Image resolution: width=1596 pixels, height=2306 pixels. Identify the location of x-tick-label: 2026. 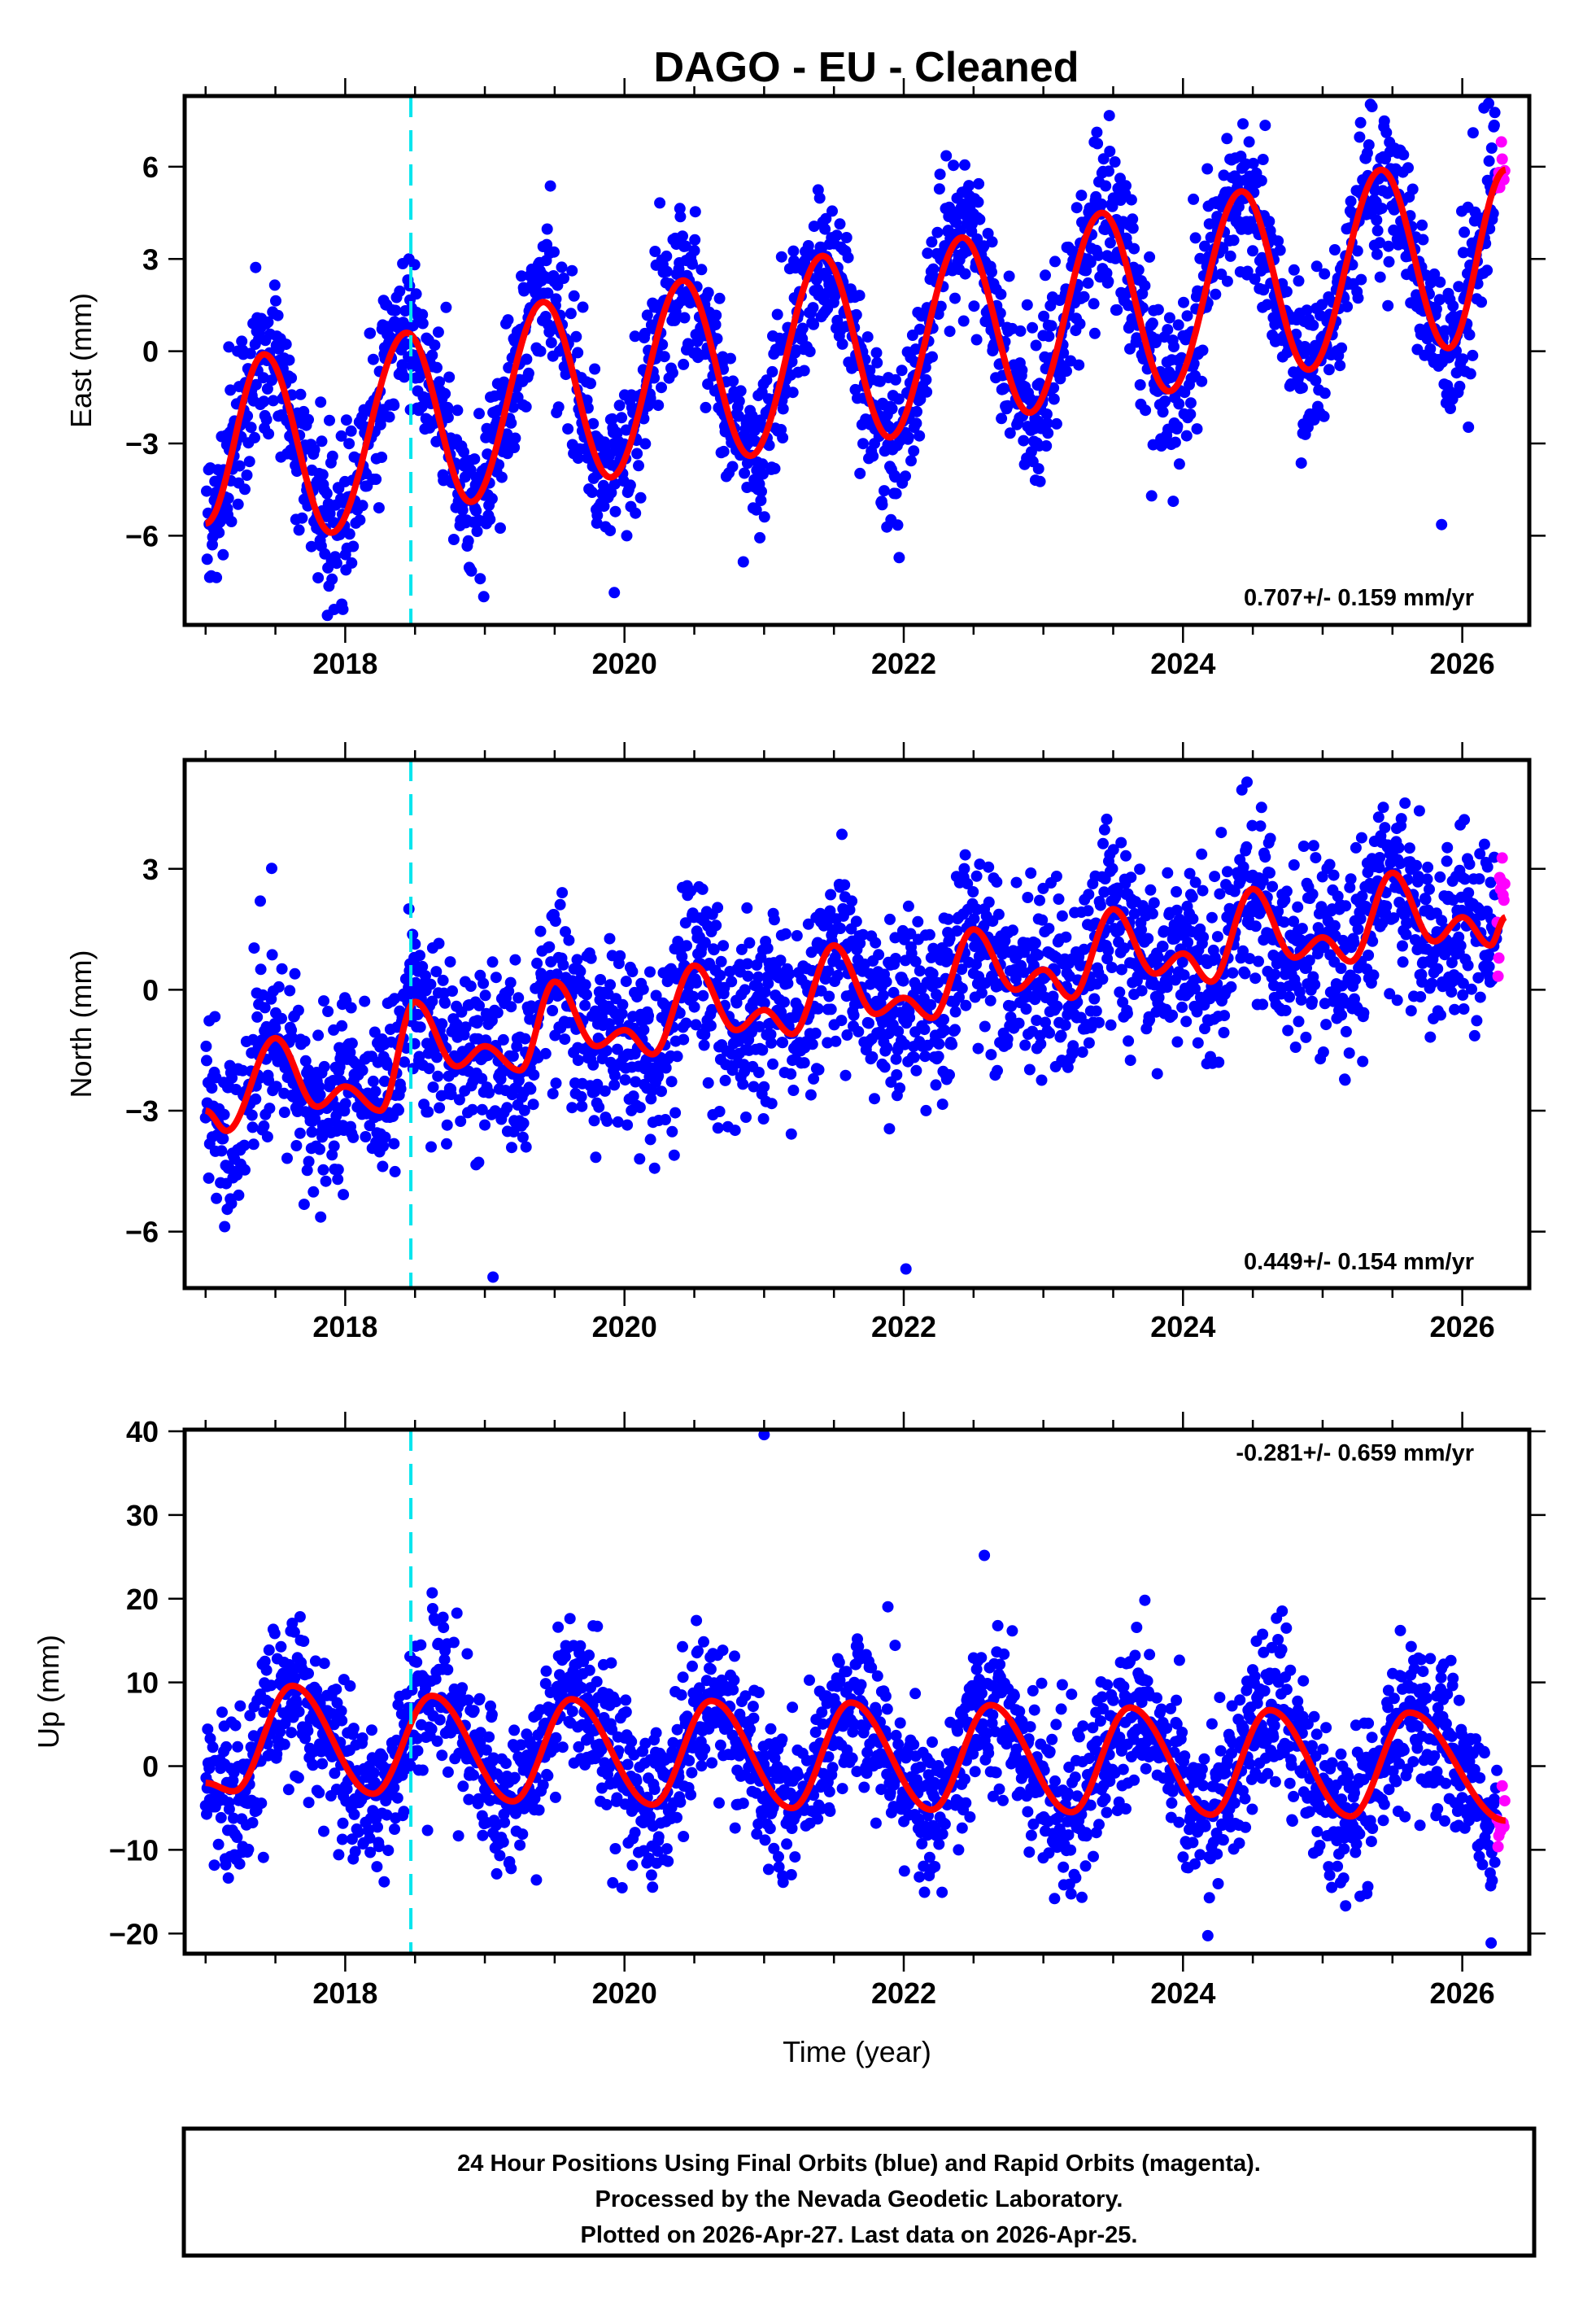
(1462, 663).